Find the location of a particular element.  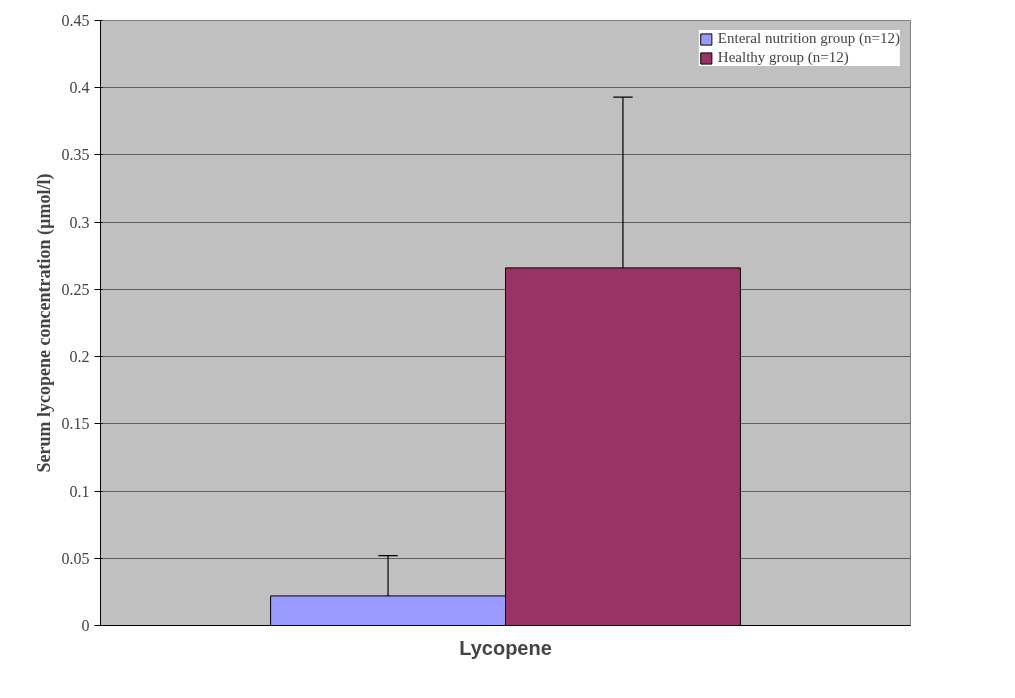

legend-label: Enteral nutrition group (n=12) is located at coordinates (808, 38).